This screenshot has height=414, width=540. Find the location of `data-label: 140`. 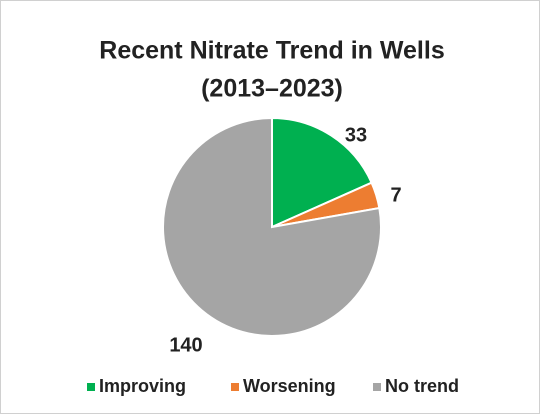

data-label: 140 is located at coordinates (185, 345).